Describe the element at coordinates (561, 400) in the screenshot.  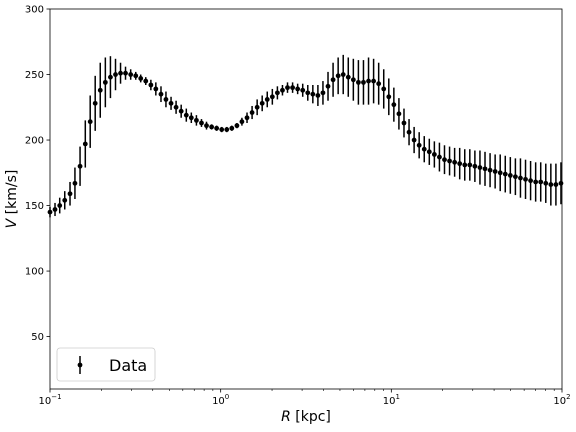
I see `x-tick-label: 10²` at that location.